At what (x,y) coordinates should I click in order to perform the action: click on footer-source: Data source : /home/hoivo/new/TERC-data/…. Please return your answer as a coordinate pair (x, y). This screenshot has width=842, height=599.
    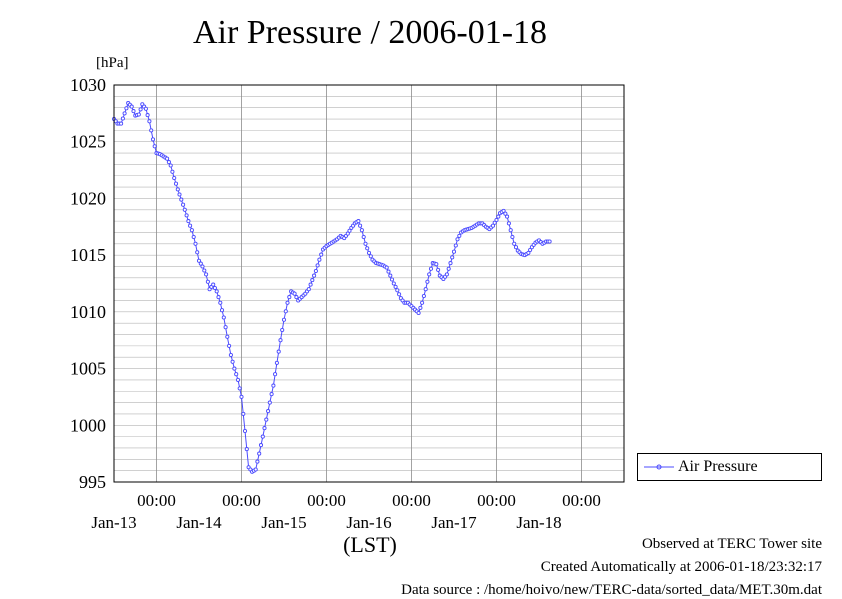
    Looking at the image, I should click on (611, 590).